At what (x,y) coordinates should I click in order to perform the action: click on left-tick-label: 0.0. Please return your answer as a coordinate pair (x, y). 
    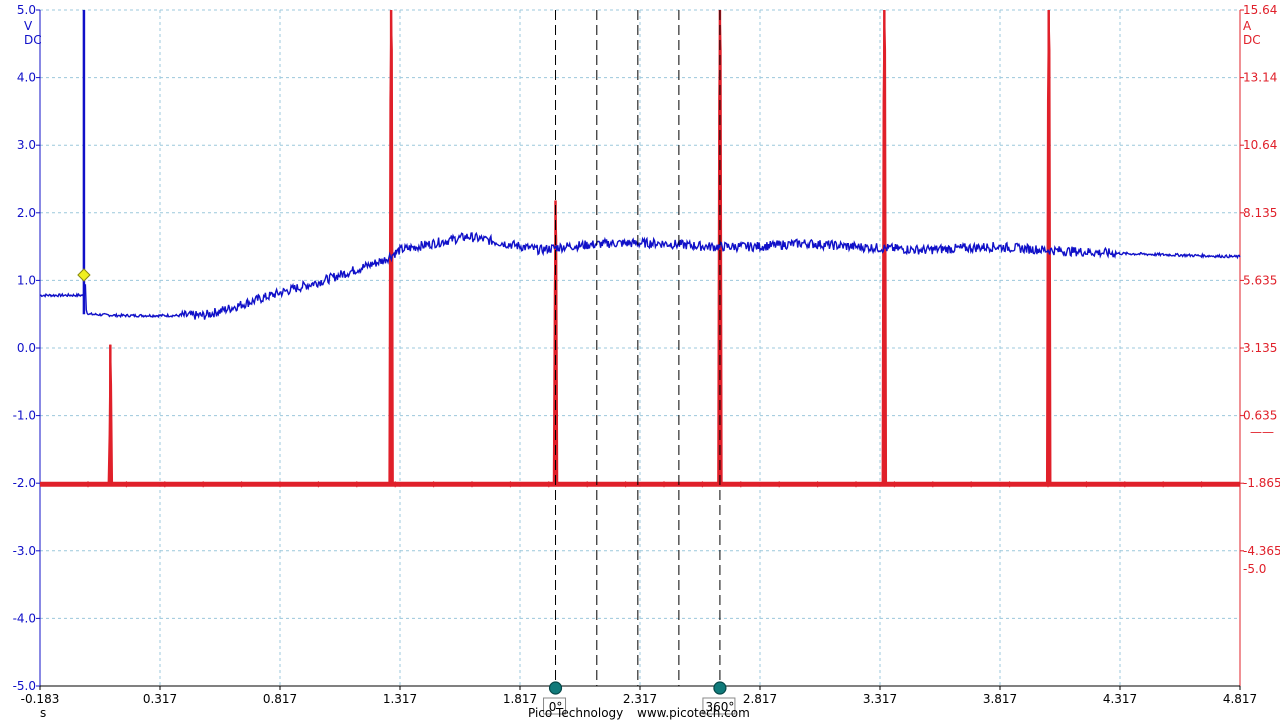
    Looking at the image, I should click on (26, 348).